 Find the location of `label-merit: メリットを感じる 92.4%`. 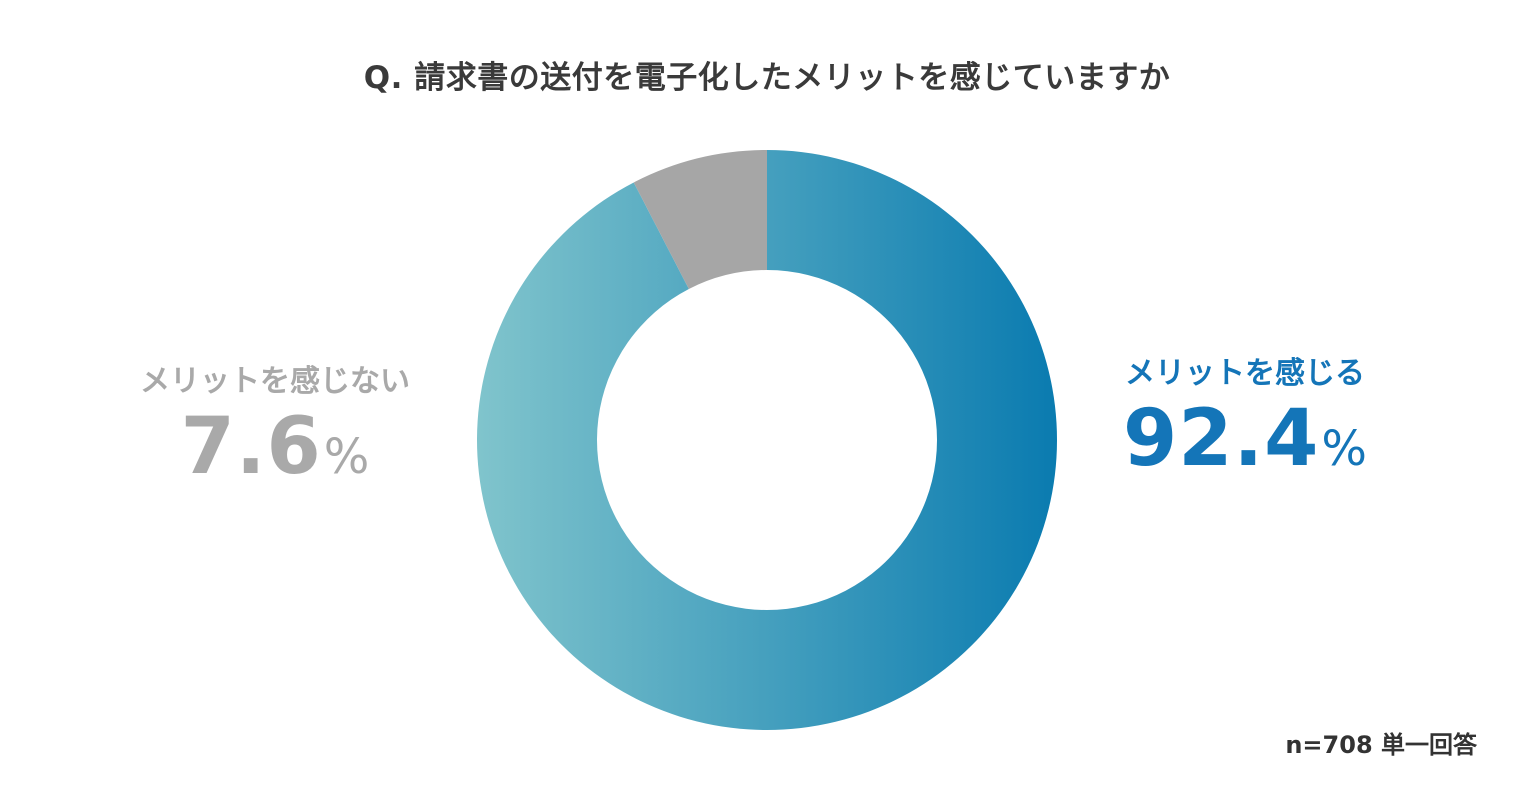

label-merit: メリットを感じる 92.4% is located at coordinates (1245, 413).